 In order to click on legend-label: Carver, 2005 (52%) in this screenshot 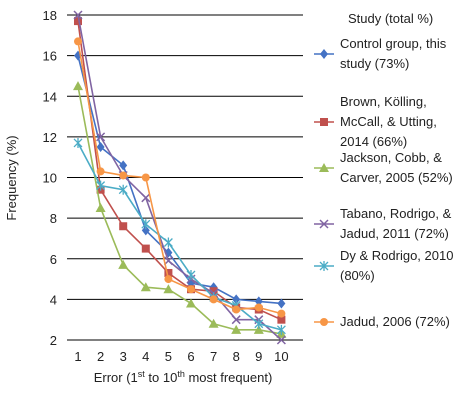, I will do `click(396, 177)`.